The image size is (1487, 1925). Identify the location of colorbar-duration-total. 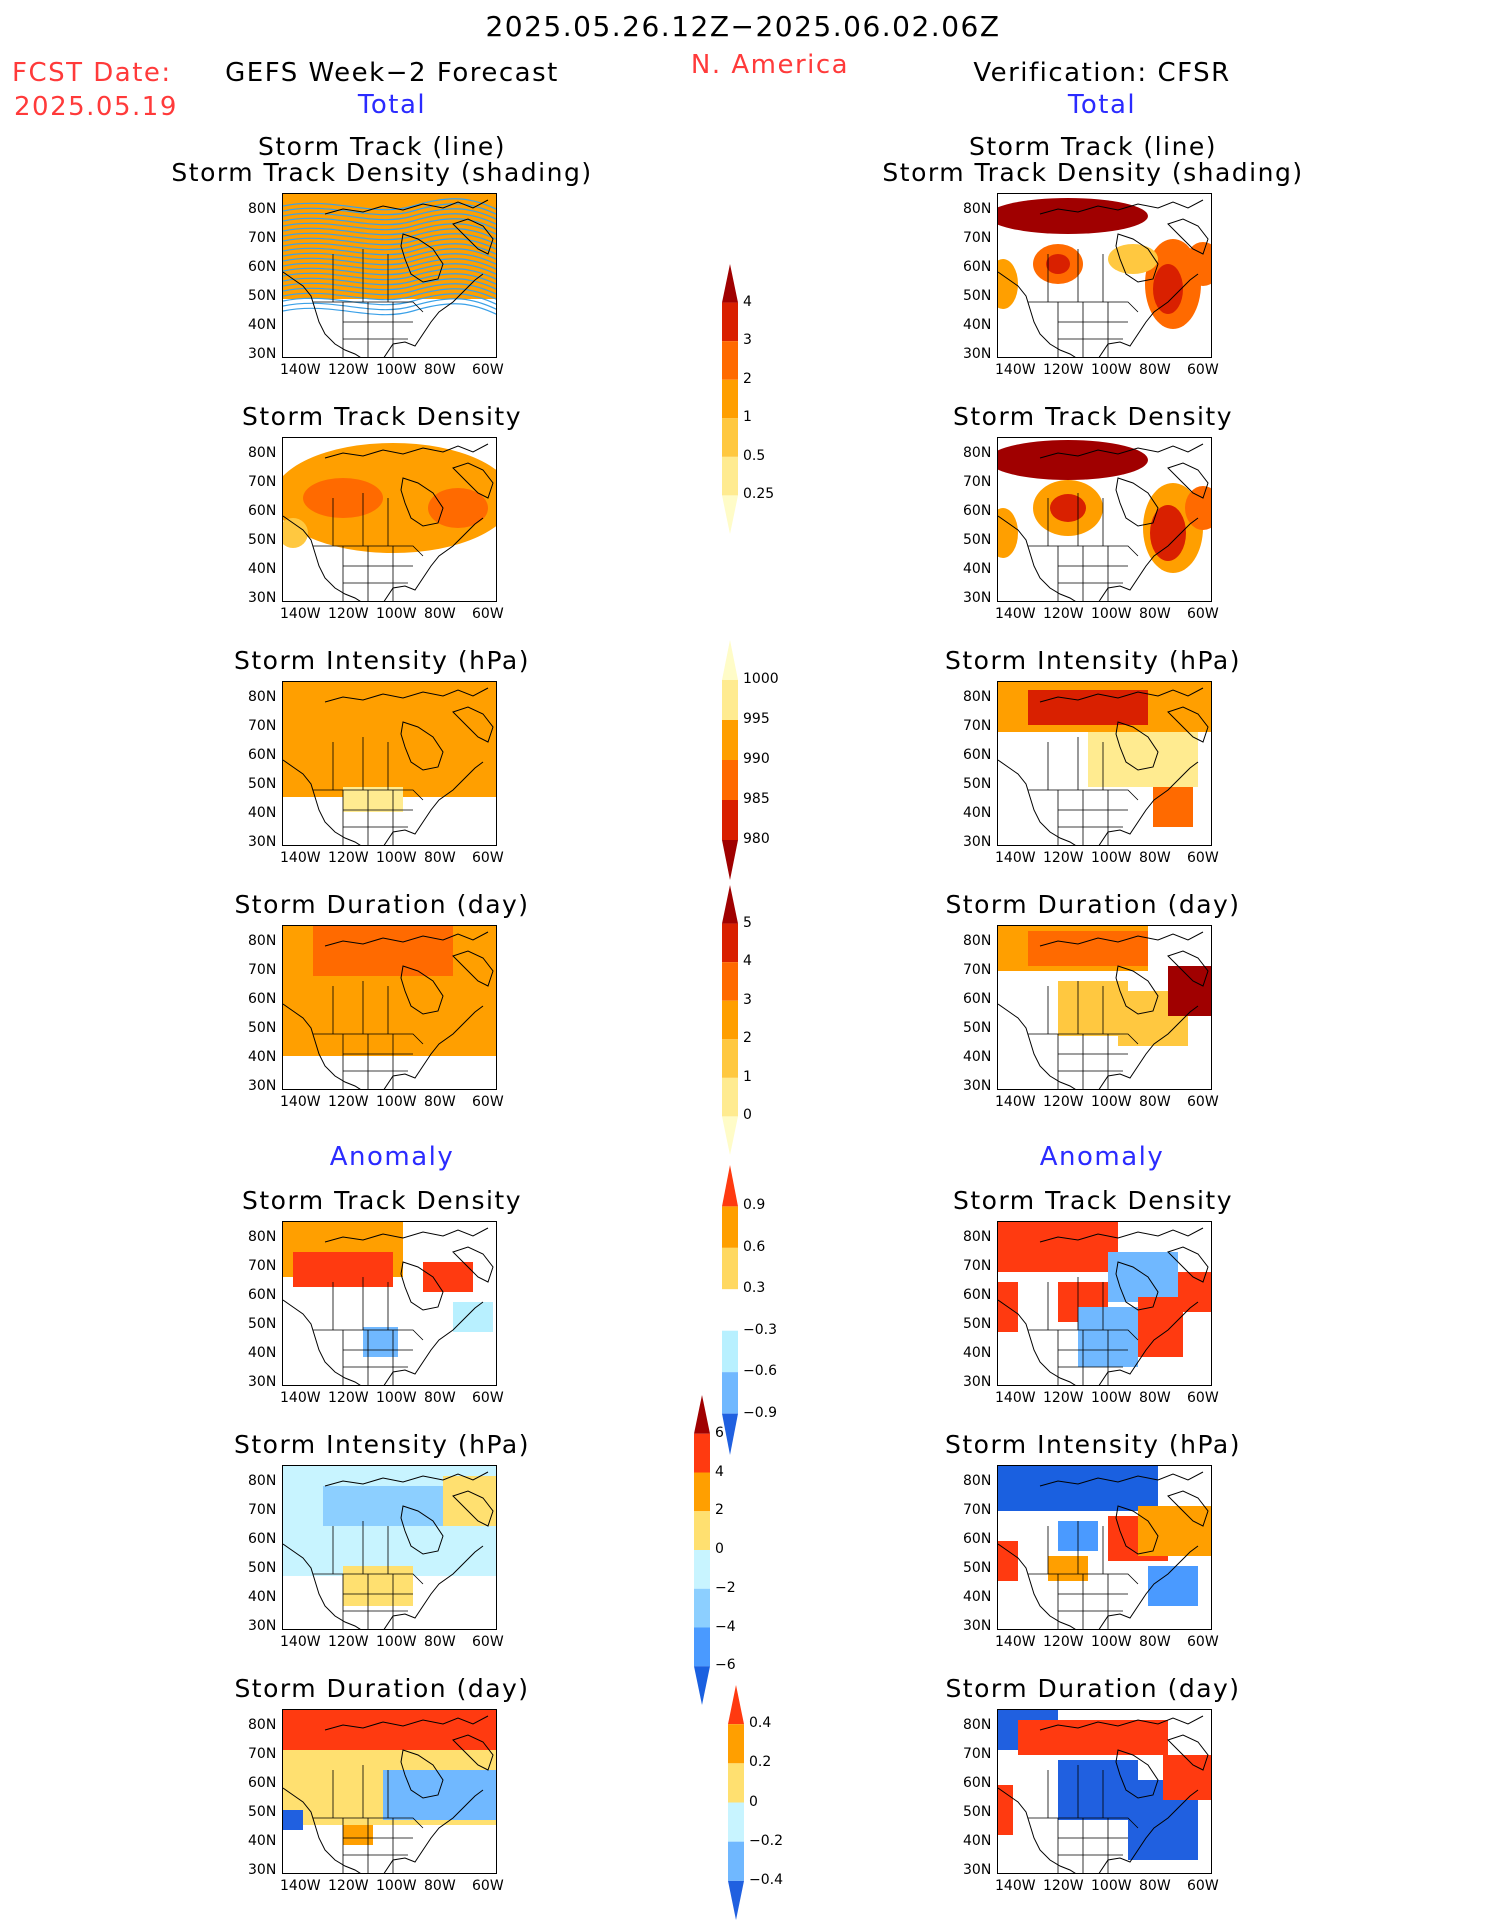
(730, 1020).